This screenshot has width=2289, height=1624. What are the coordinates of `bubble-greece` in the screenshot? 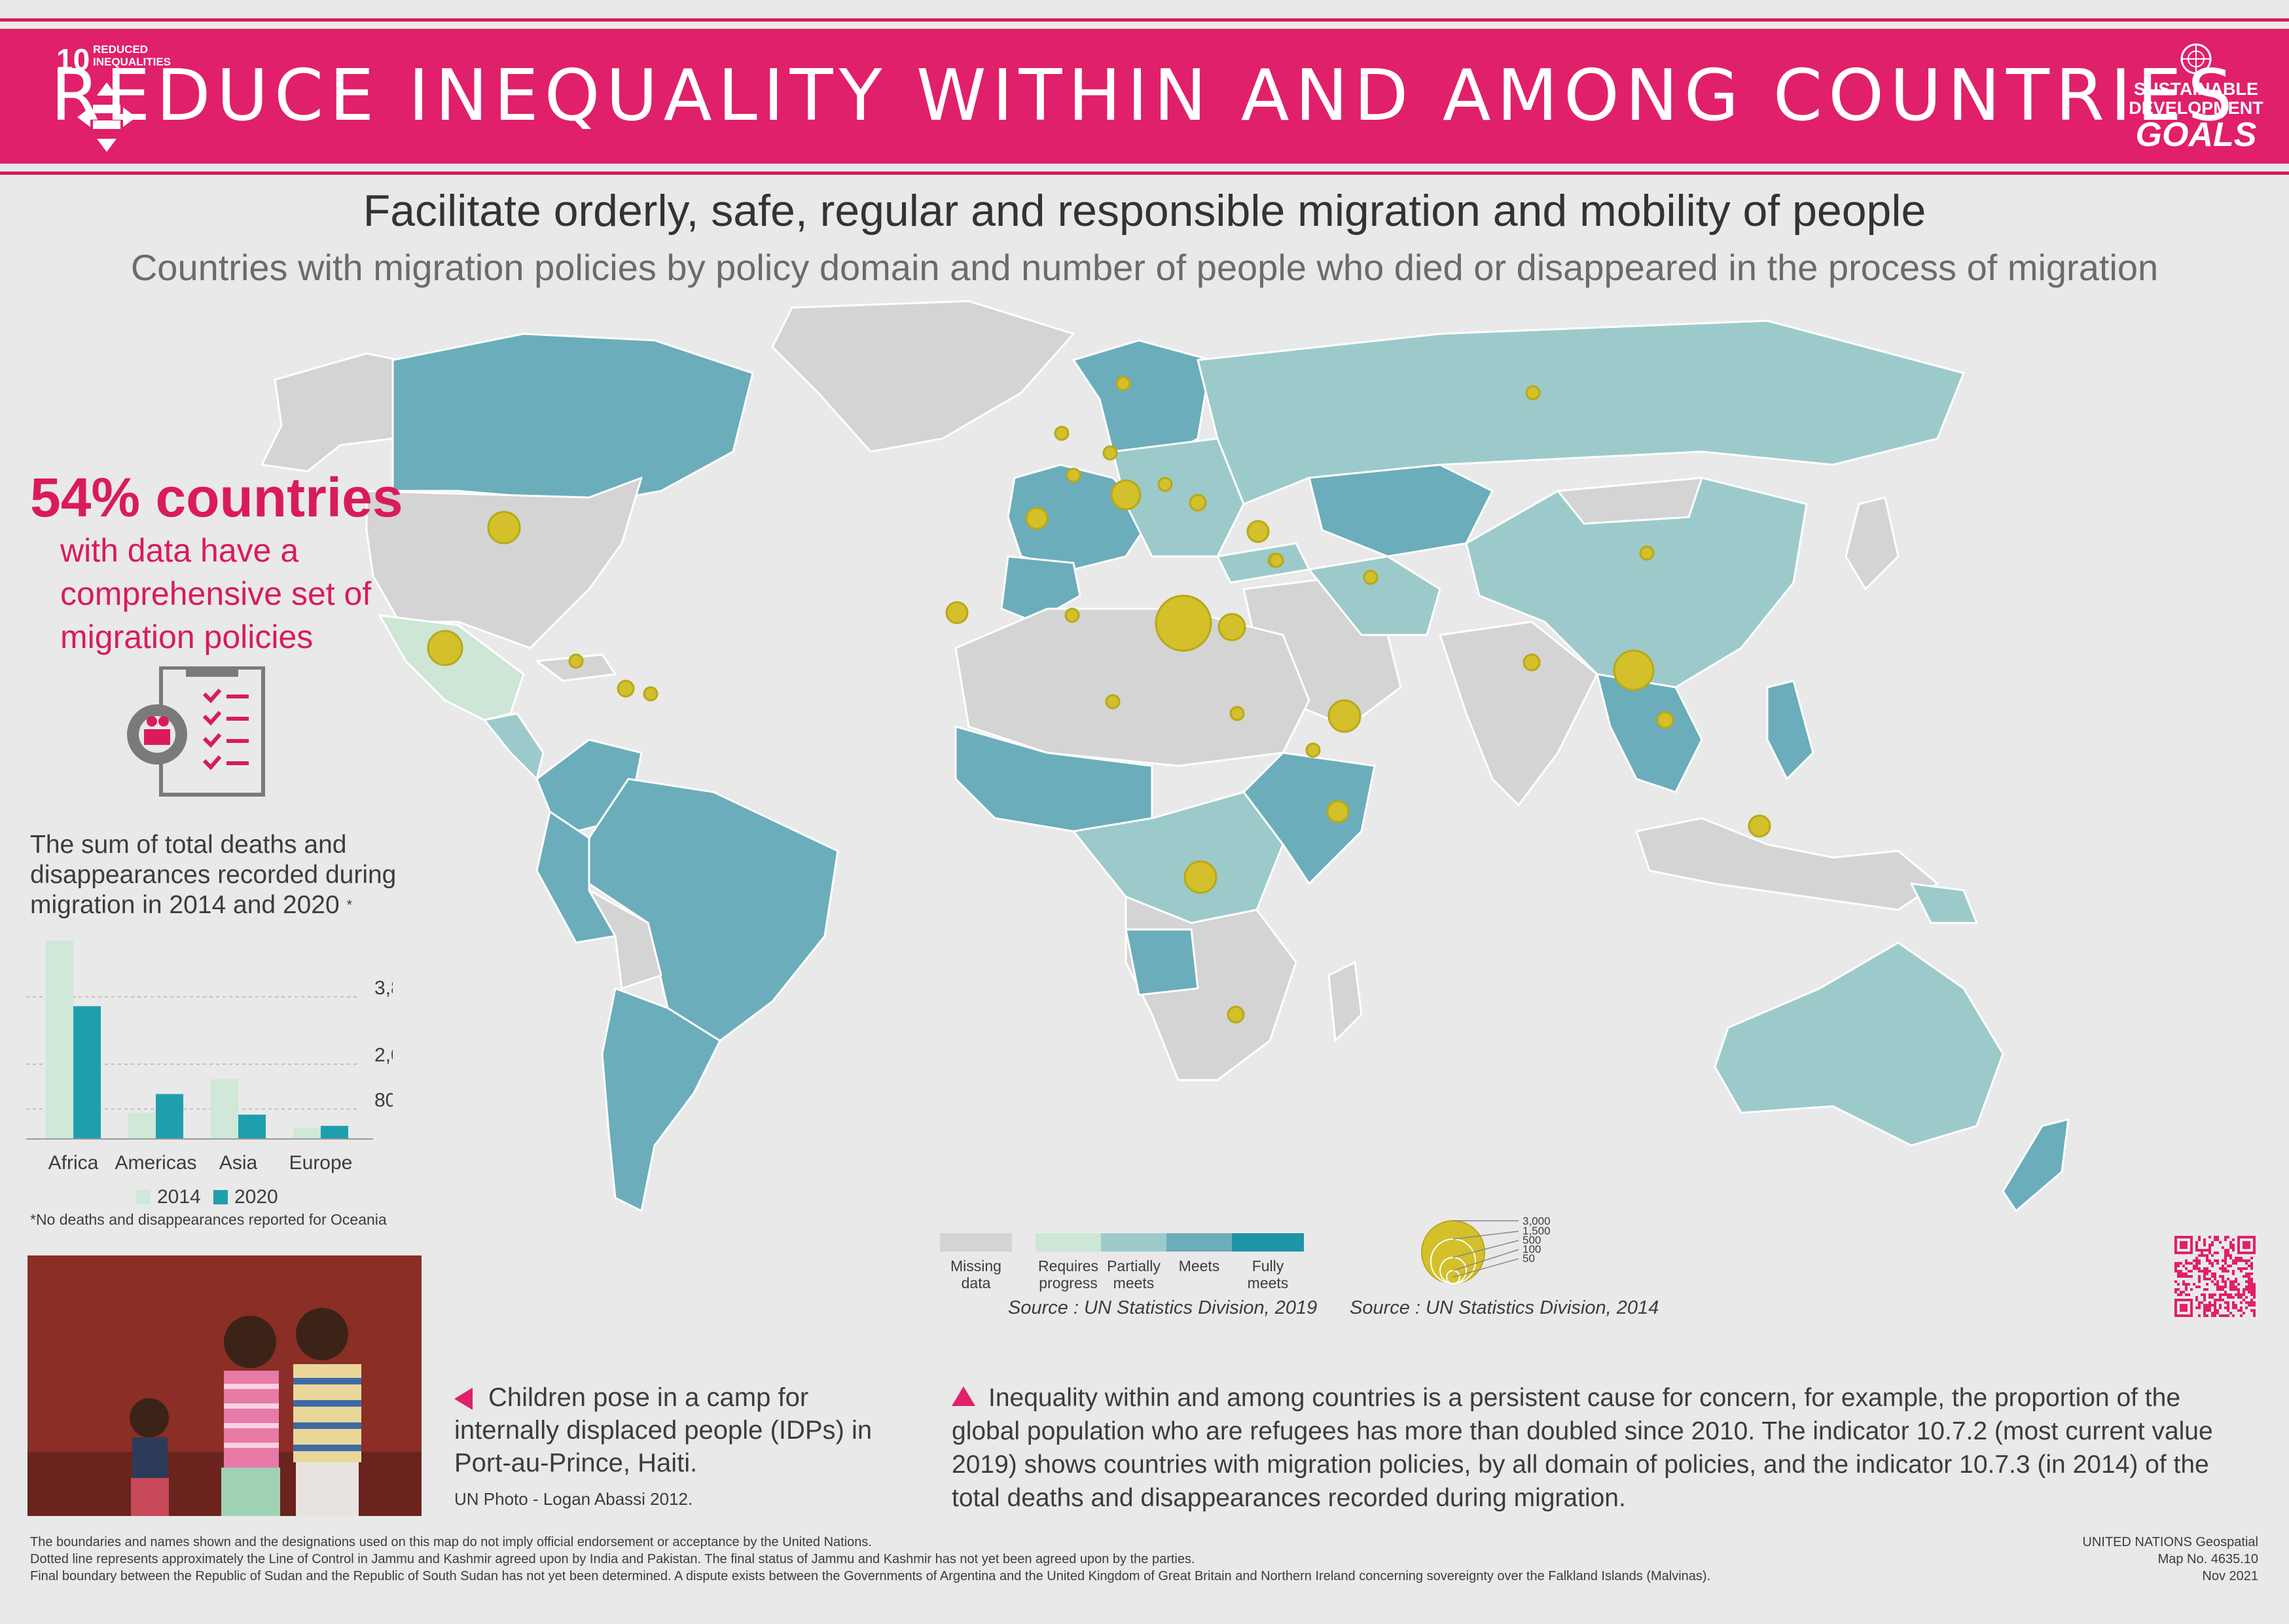 It's located at (1198, 503).